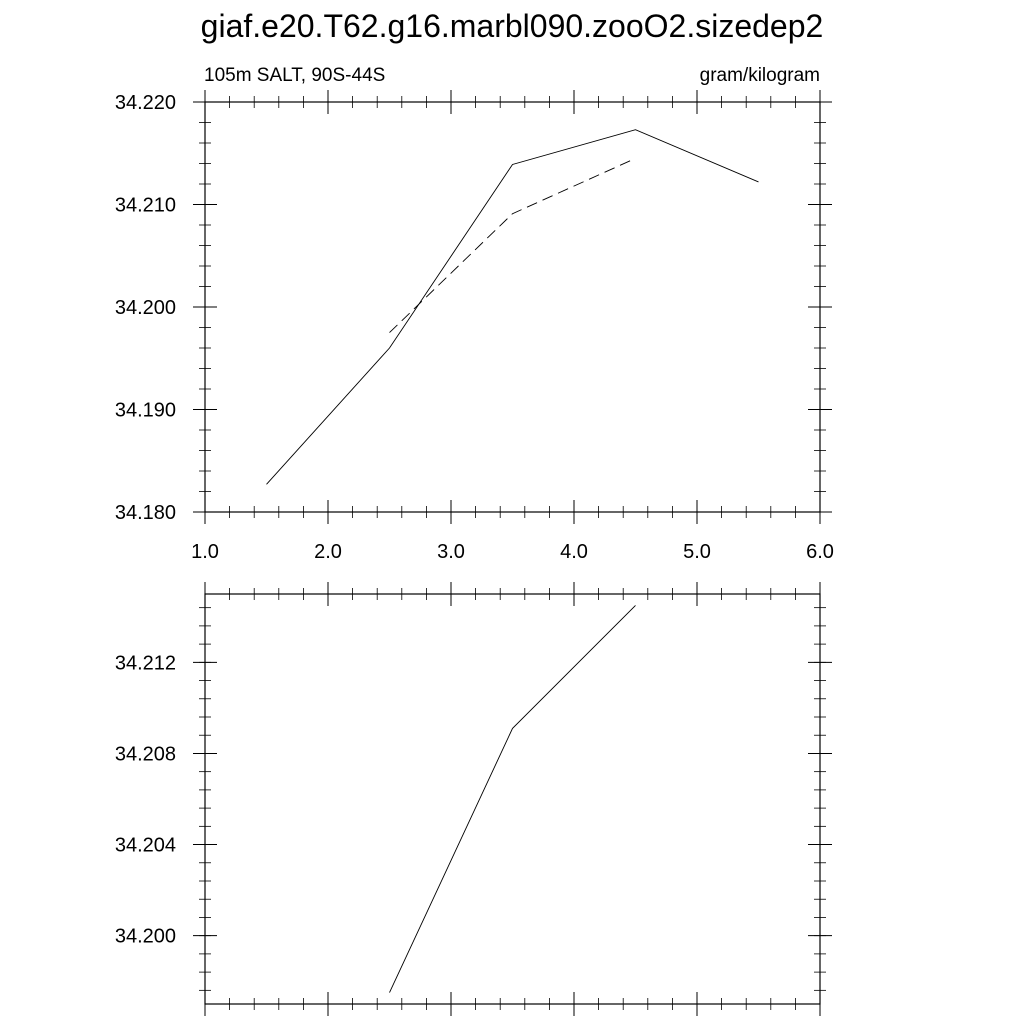 This screenshot has height=1024, width=1024. What do you see at coordinates (697, 552) in the screenshot?
I see `x-tick-label: 5.0` at bounding box center [697, 552].